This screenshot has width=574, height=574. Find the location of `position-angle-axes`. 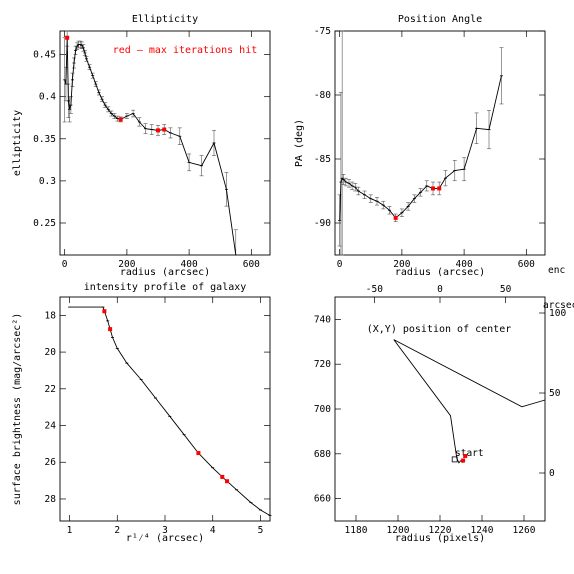

position-angle-axes is located at coordinates (440, 143).